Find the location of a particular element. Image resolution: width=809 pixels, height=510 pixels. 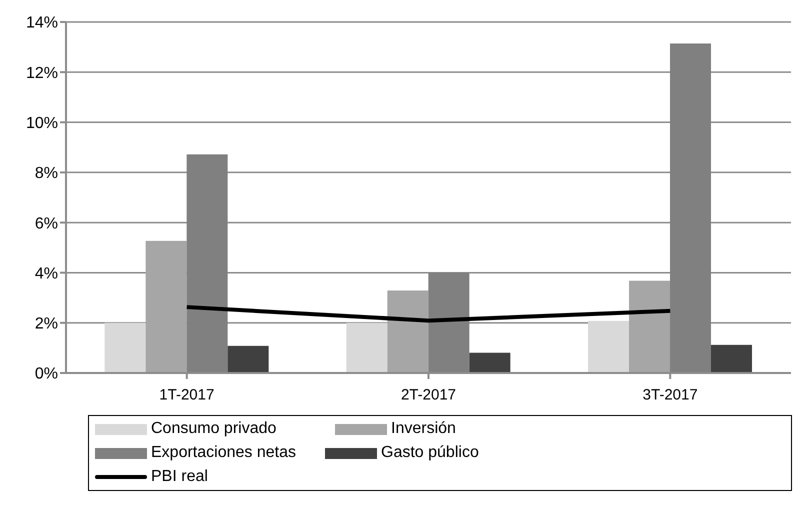

y-tick-label: 2% is located at coordinates (46, 324).